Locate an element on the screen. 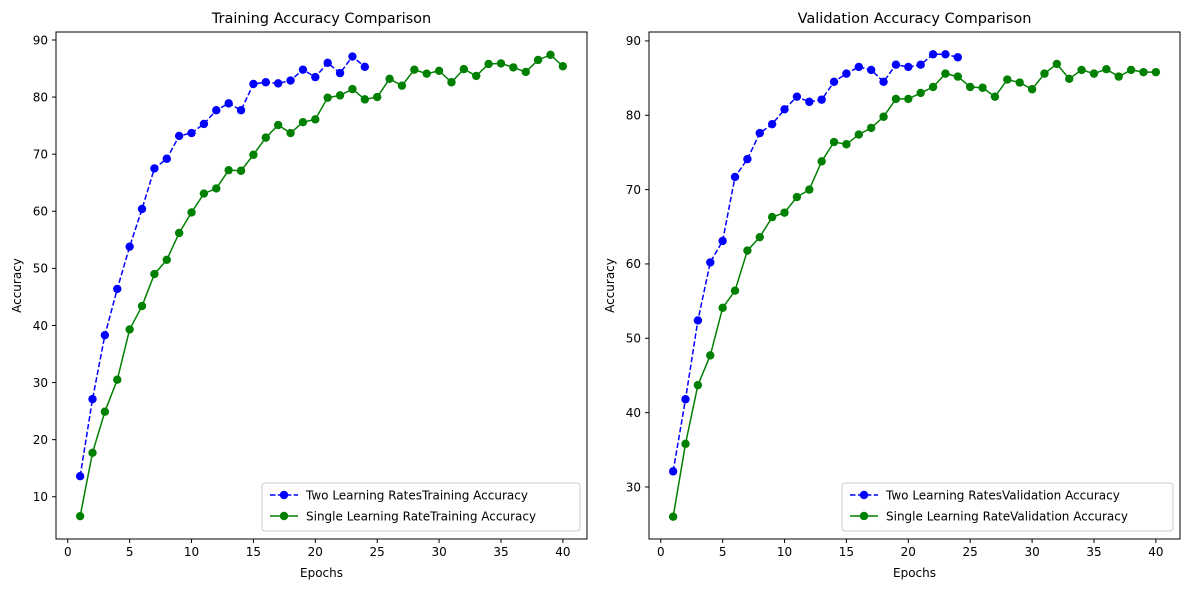 This screenshot has height=590, width=1189. y-tick-label: 60 is located at coordinates (633, 264).